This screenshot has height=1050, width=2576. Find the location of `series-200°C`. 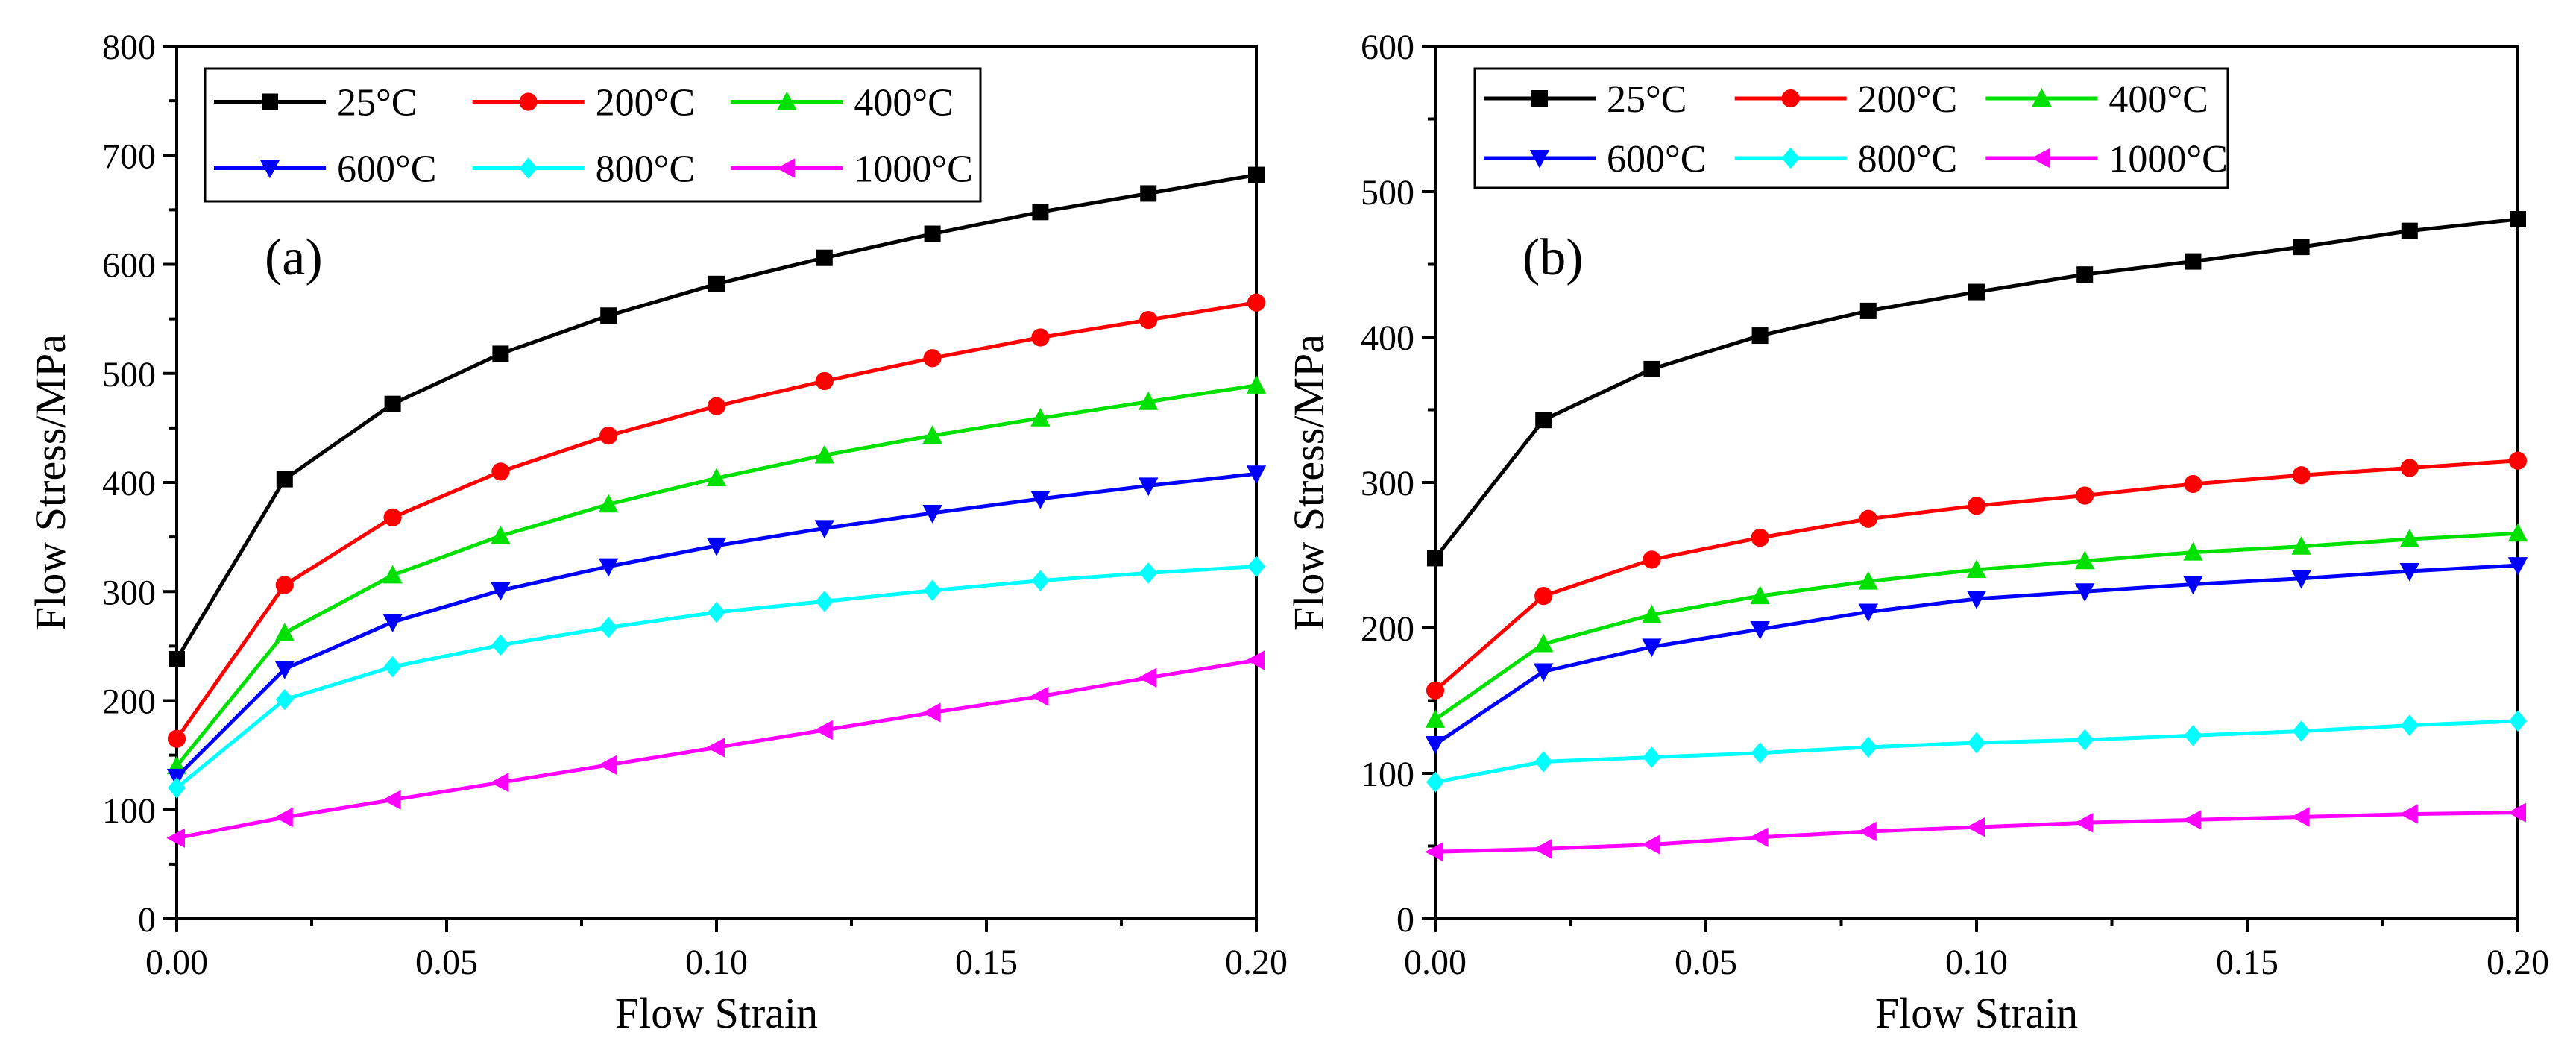

series-200°C is located at coordinates (1977, 575).